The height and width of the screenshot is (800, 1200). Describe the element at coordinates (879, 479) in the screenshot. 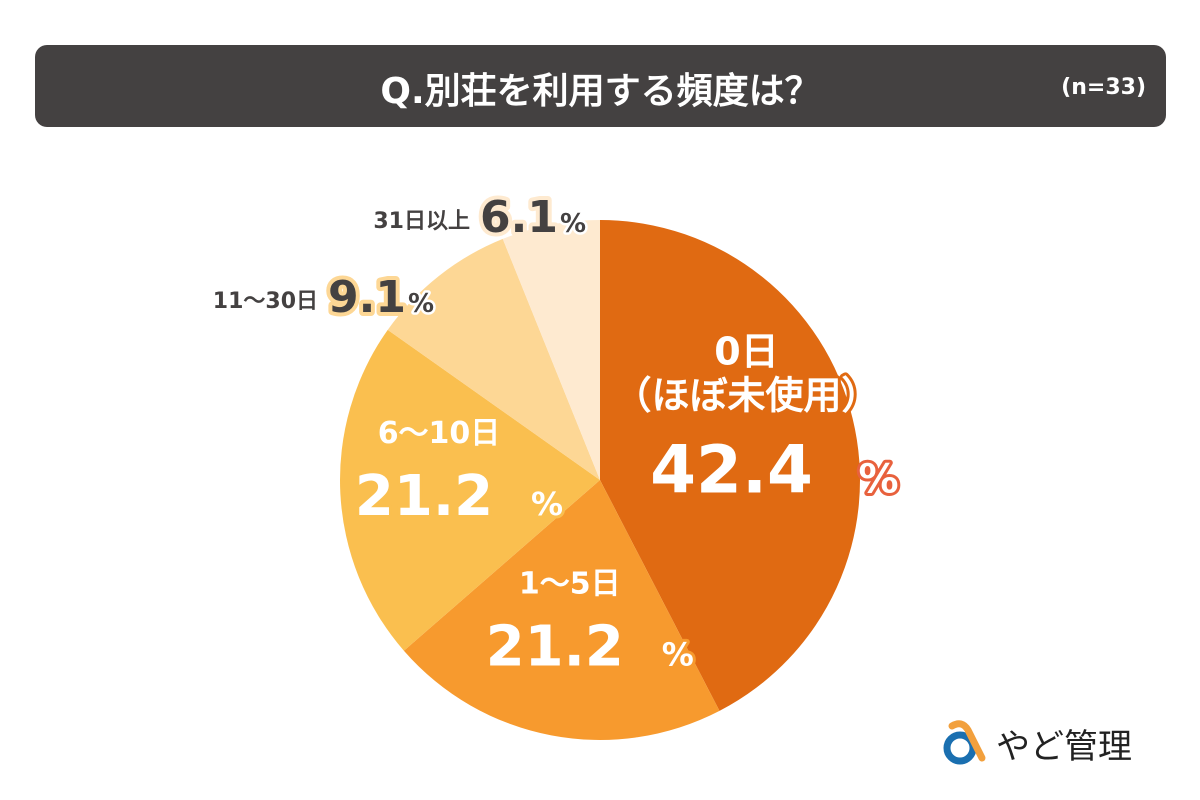

I see `unit-label-1: %` at that location.